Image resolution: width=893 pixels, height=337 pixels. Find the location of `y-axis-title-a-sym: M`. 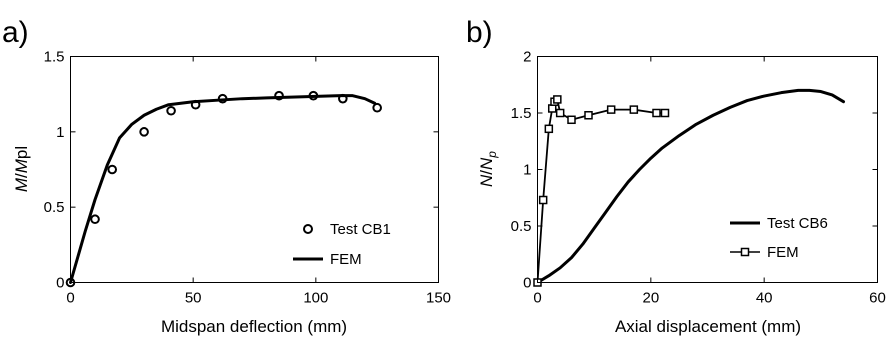

y-axis-title-a-sym: M is located at coordinates (21, 184).